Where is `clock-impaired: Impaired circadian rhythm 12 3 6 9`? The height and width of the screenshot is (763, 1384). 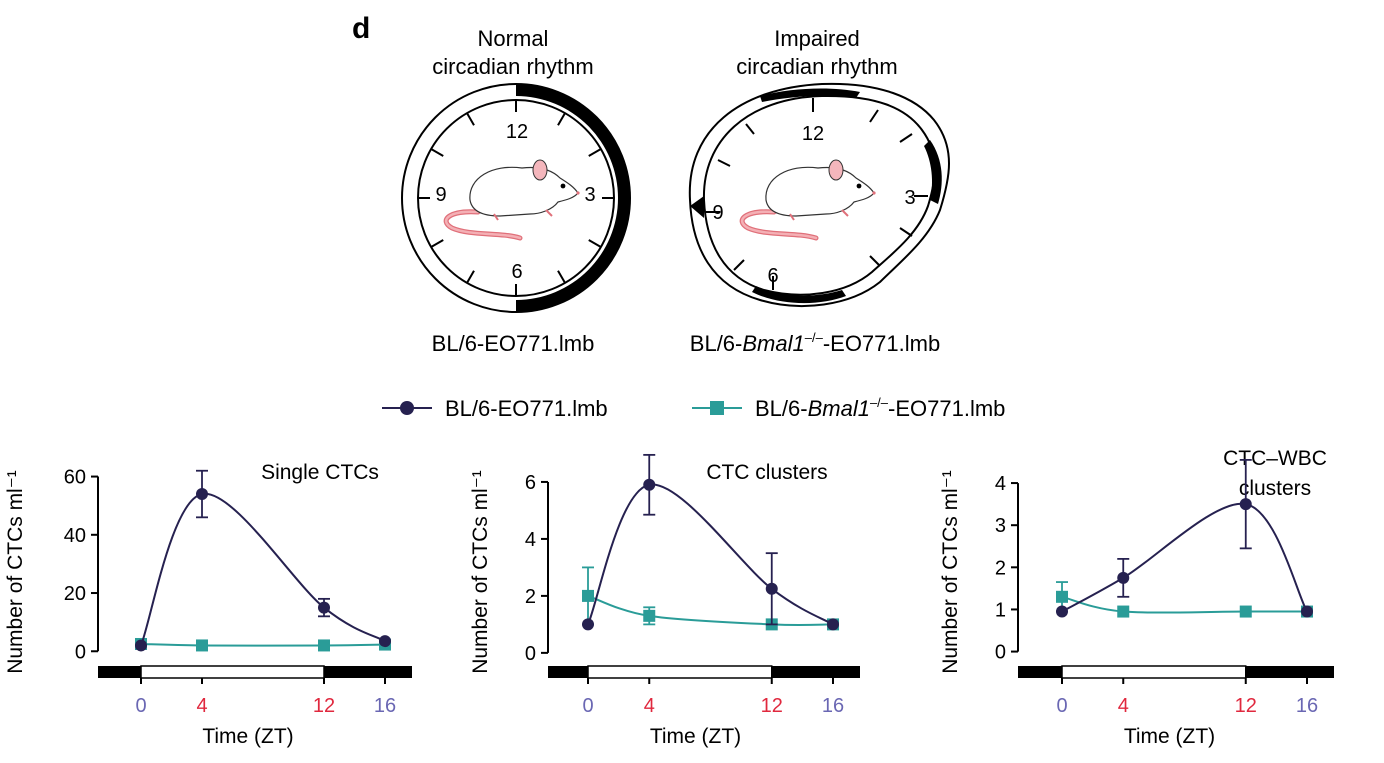 clock-impaired: Impaired circadian rhythm 12 3 6 9 is located at coordinates (819, 191).